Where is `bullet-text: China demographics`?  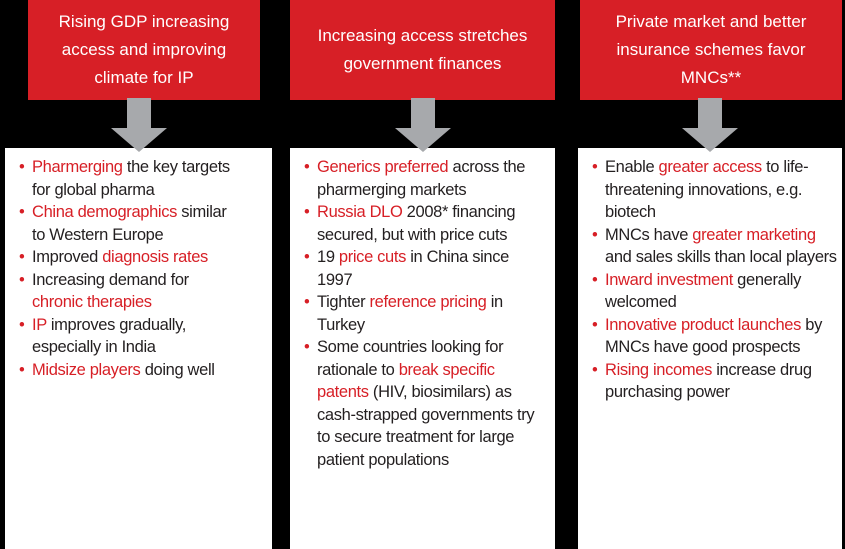
bullet-text: China demographics is located at coordinates (105, 212).